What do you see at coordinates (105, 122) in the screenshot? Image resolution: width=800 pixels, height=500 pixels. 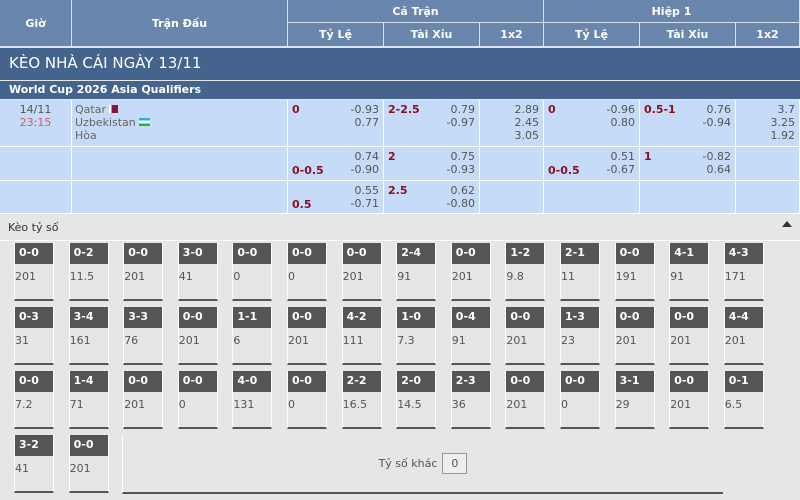 I see `away-team: Uzbekistan` at bounding box center [105, 122].